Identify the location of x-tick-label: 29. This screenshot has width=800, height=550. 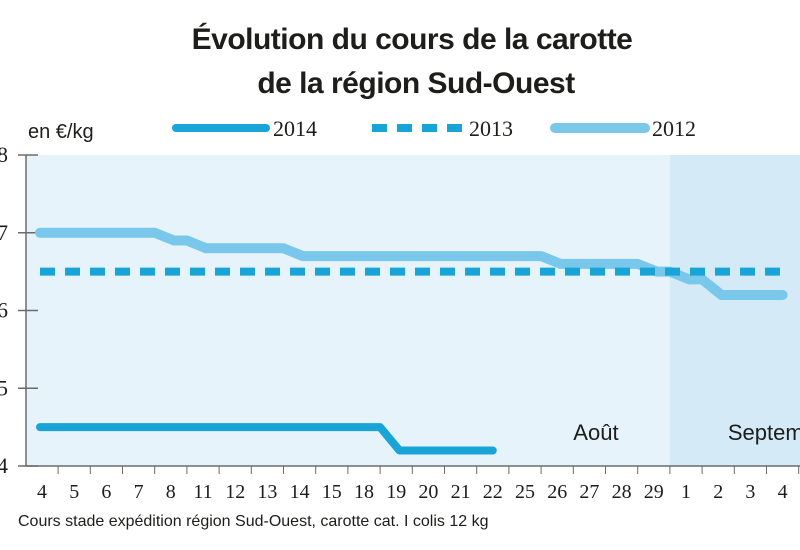
(654, 492).